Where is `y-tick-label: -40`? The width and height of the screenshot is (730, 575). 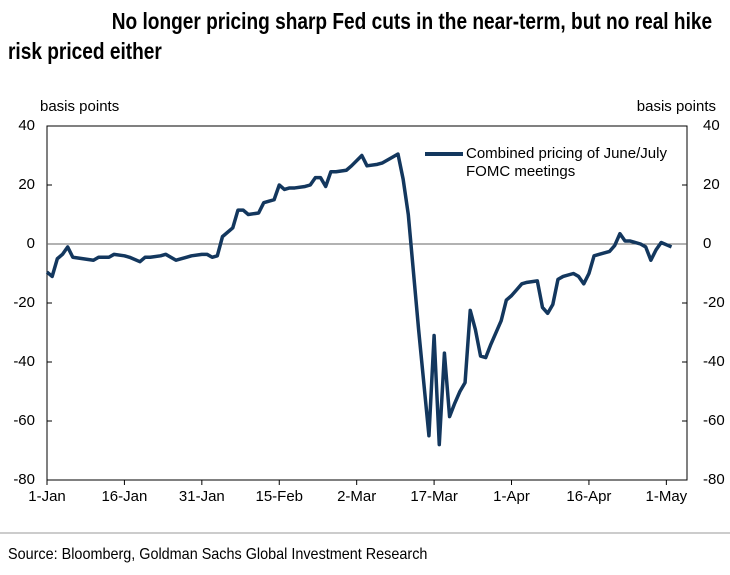 y-tick-label: -40 is located at coordinates (24, 361).